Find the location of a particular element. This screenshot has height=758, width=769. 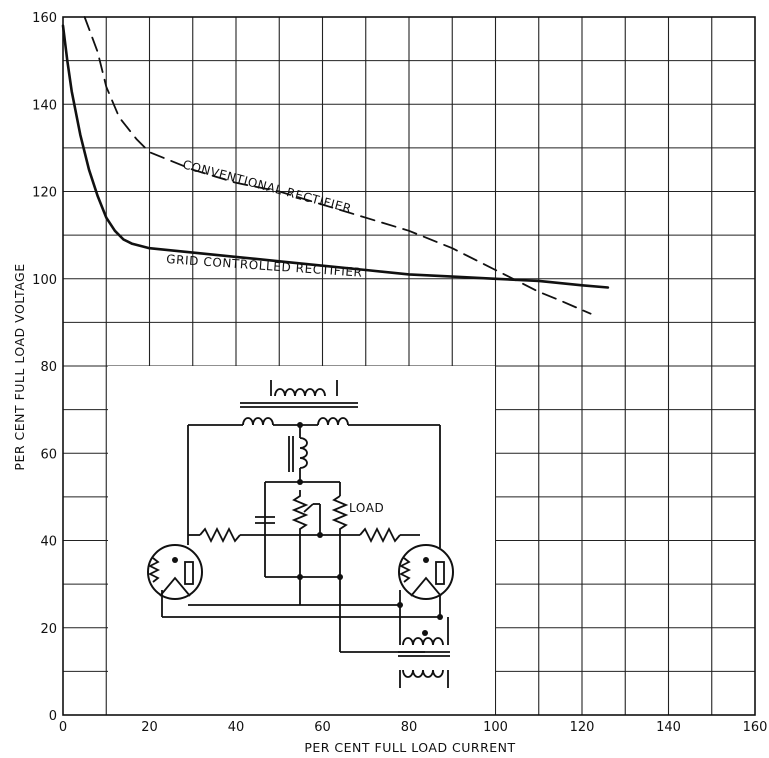

y-tick-label: 160 is located at coordinates (44, 18).